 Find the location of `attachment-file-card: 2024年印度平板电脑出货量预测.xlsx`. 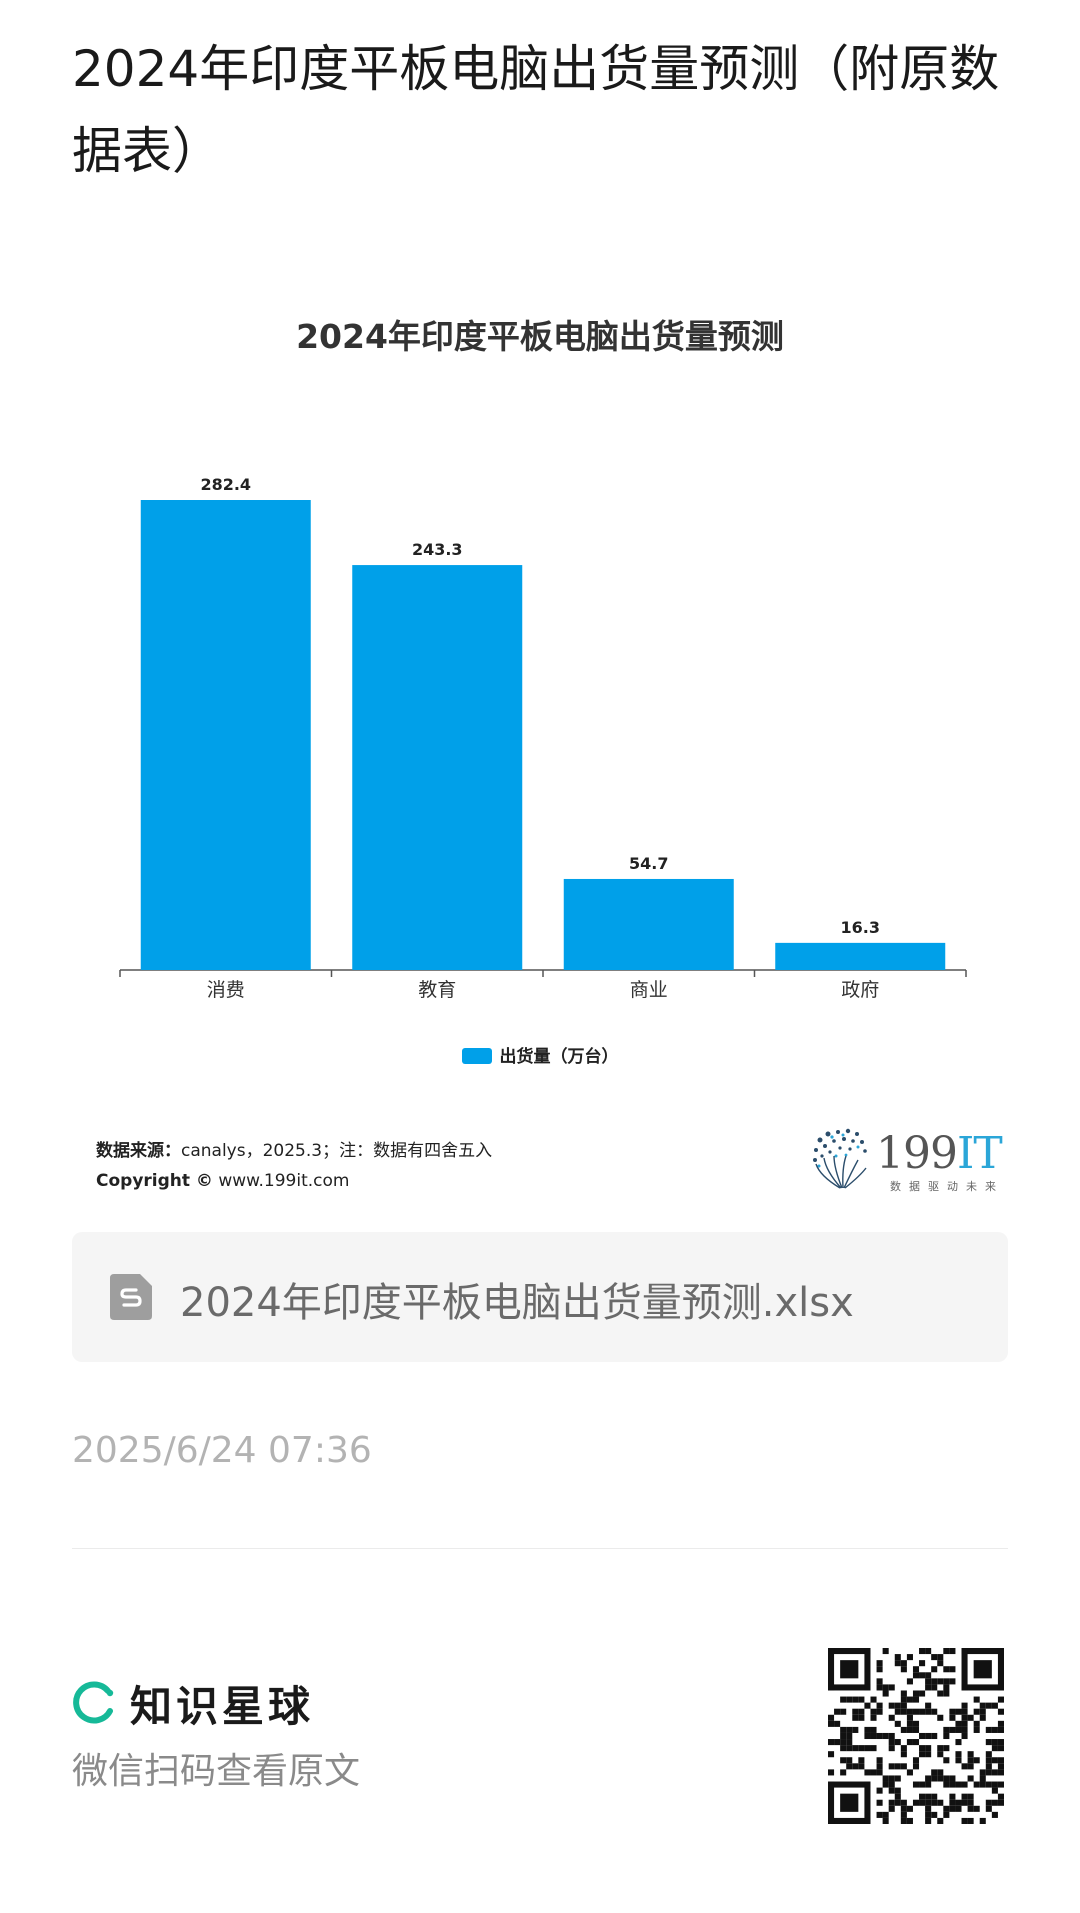

attachment-file-card: 2024年印度平板电脑出货量预测.xlsx is located at coordinates (540, 1297).